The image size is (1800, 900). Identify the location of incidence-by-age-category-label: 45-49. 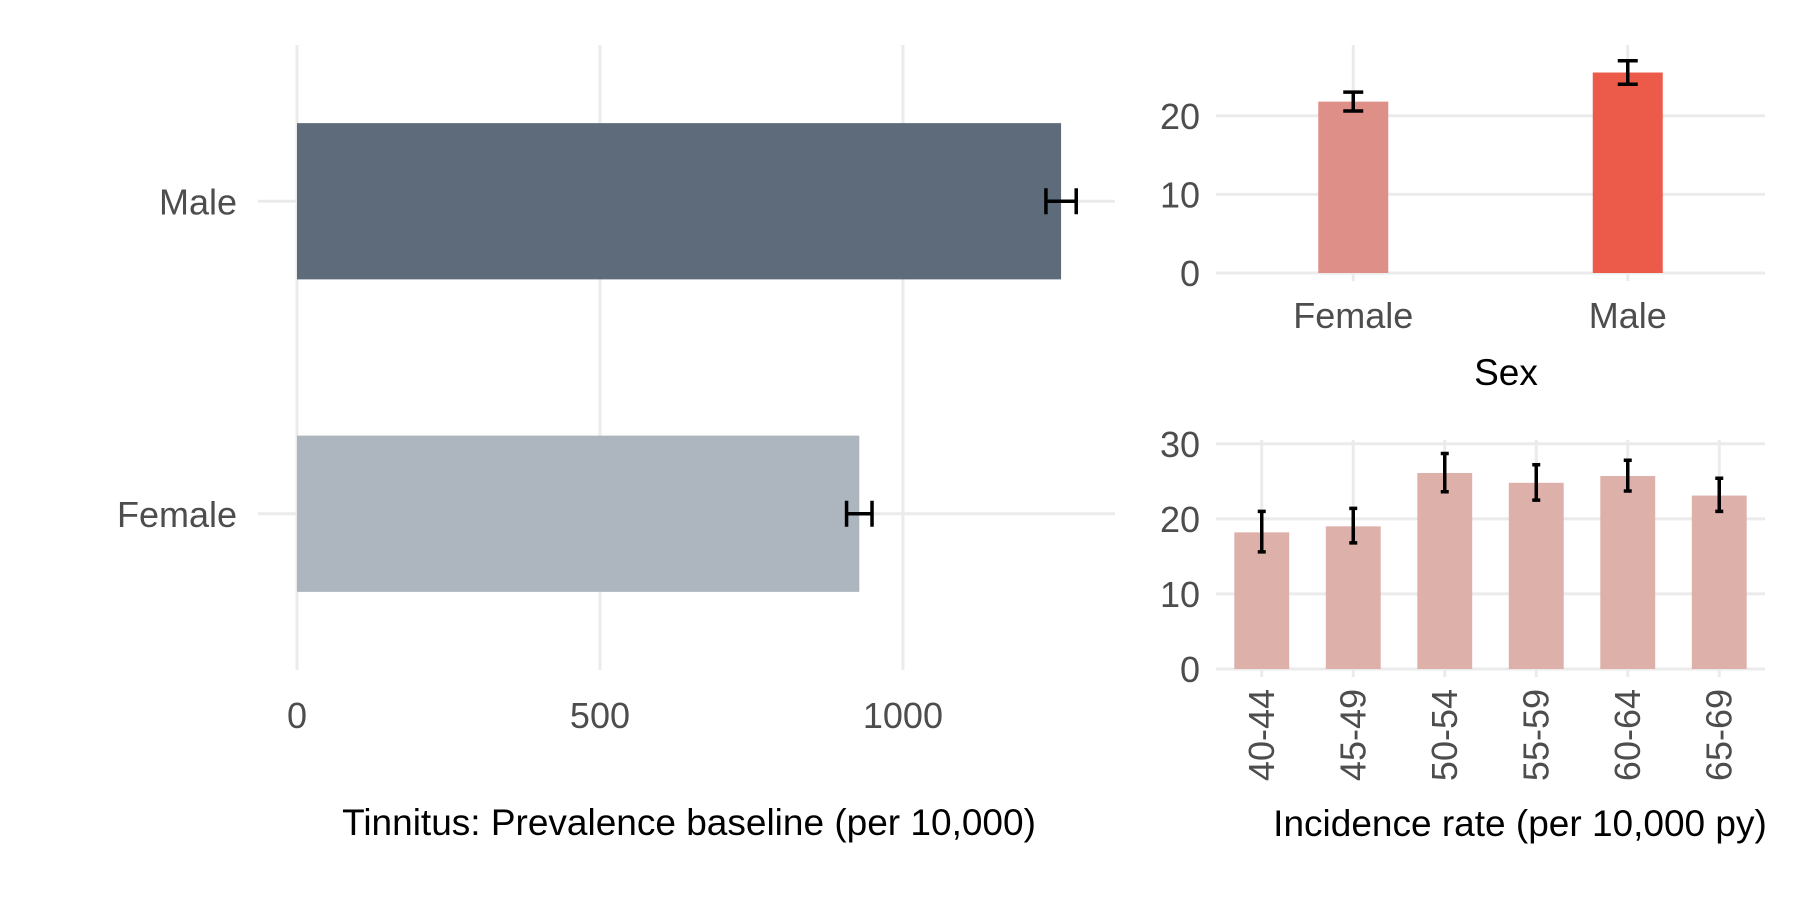
(1352, 735).